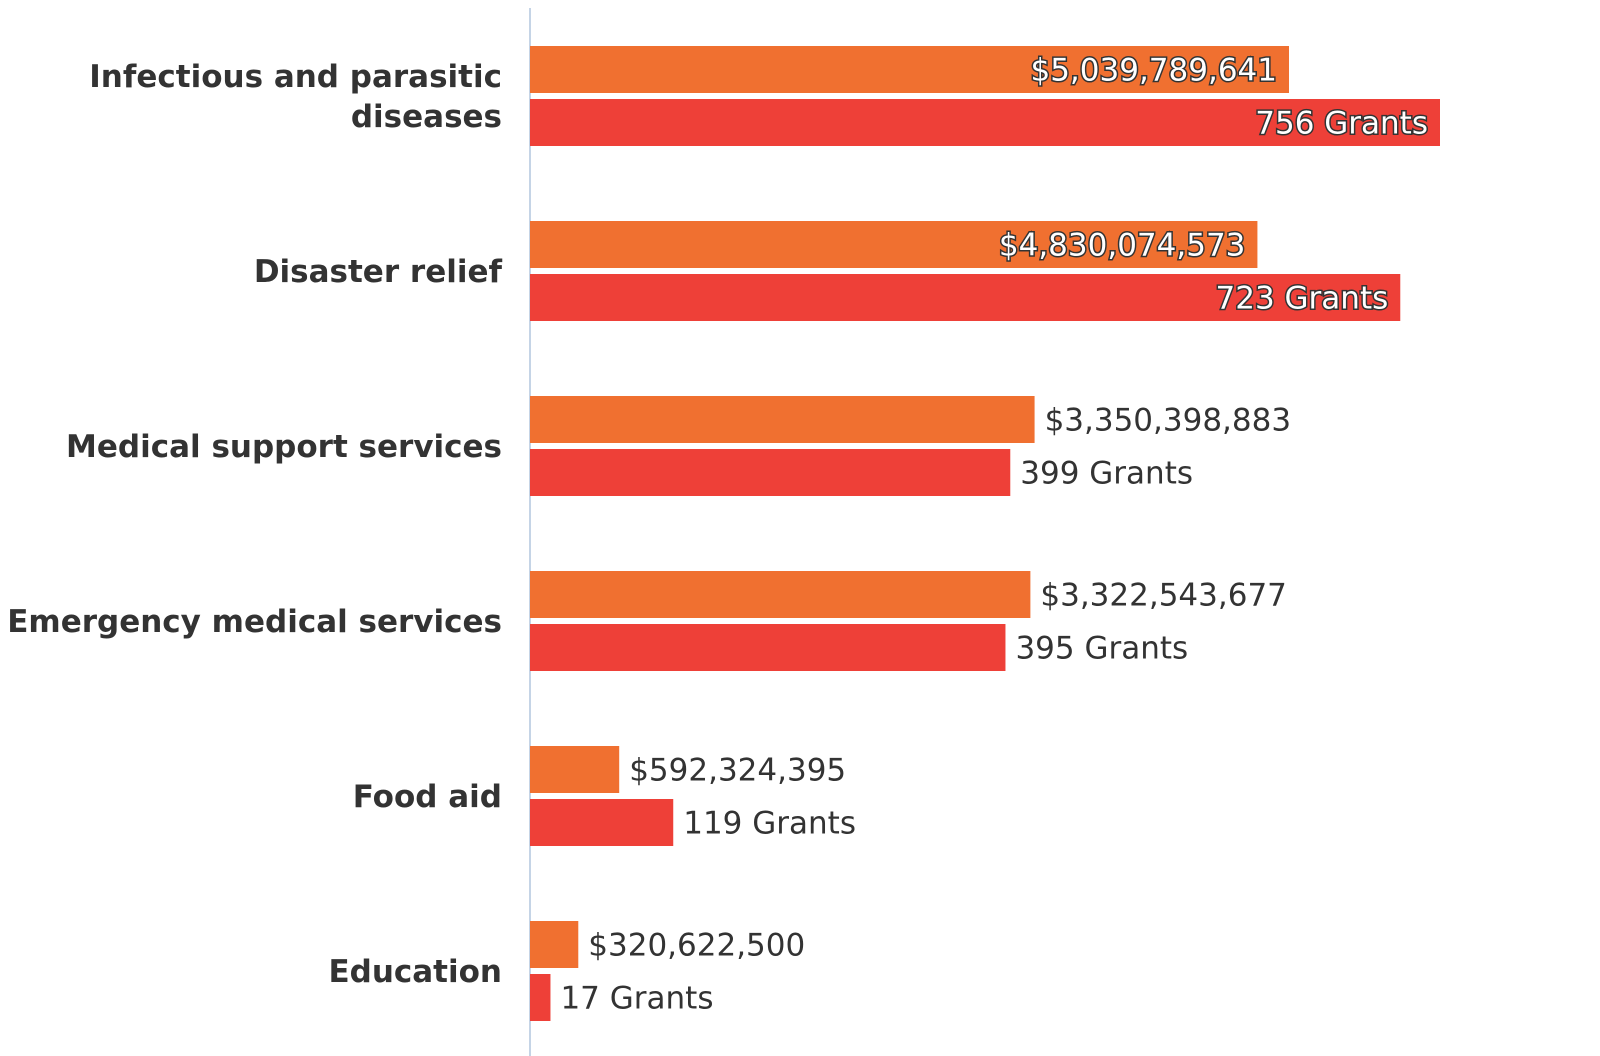  I want to click on grants-data-label: 723 Grants, so click(1302, 299).